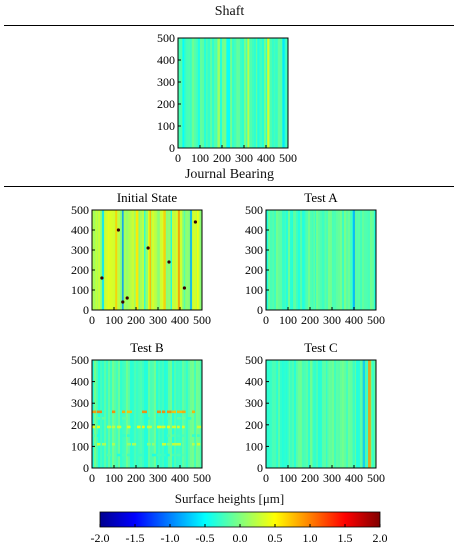  What do you see at coordinates (80, 425) in the screenshot?
I see `y-tick-label: 200` at bounding box center [80, 425].